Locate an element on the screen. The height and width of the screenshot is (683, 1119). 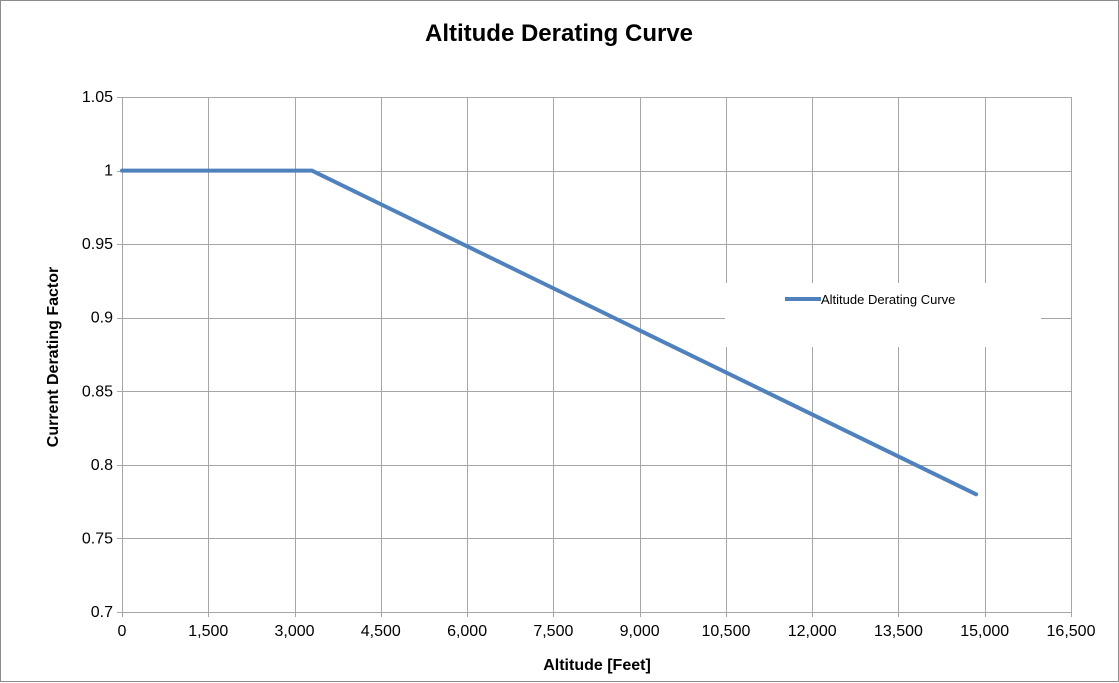
y-tick-label: 0.8 is located at coordinates (102, 465).